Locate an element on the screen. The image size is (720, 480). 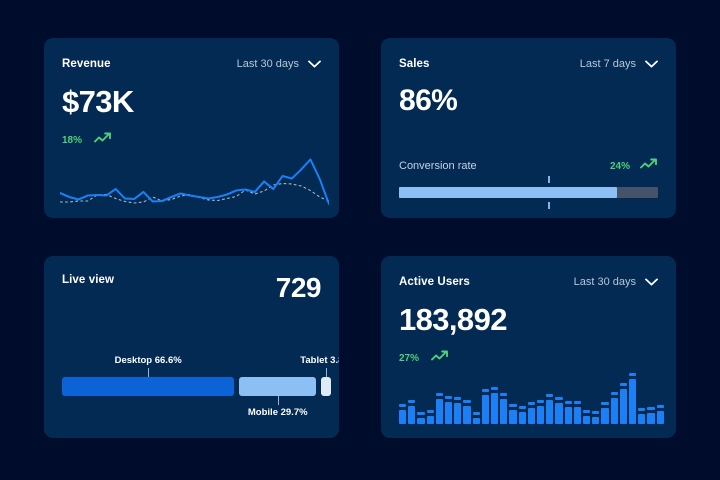
conversion-rate-percent: 24% is located at coordinates (619, 166).